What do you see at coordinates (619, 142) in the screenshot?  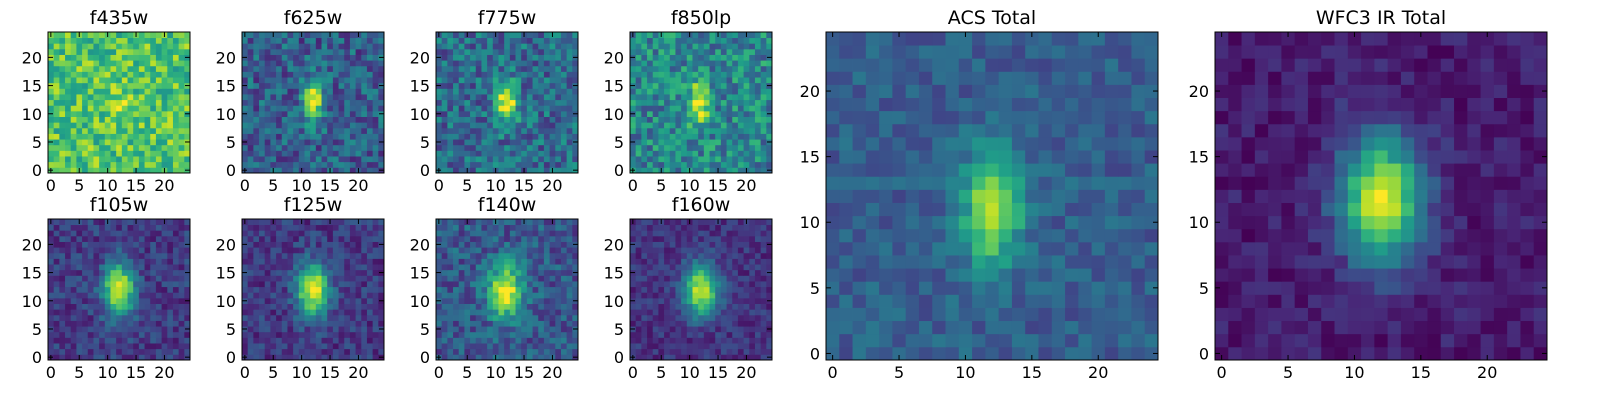 I see `y-tick-label: 5` at bounding box center [619, 142].